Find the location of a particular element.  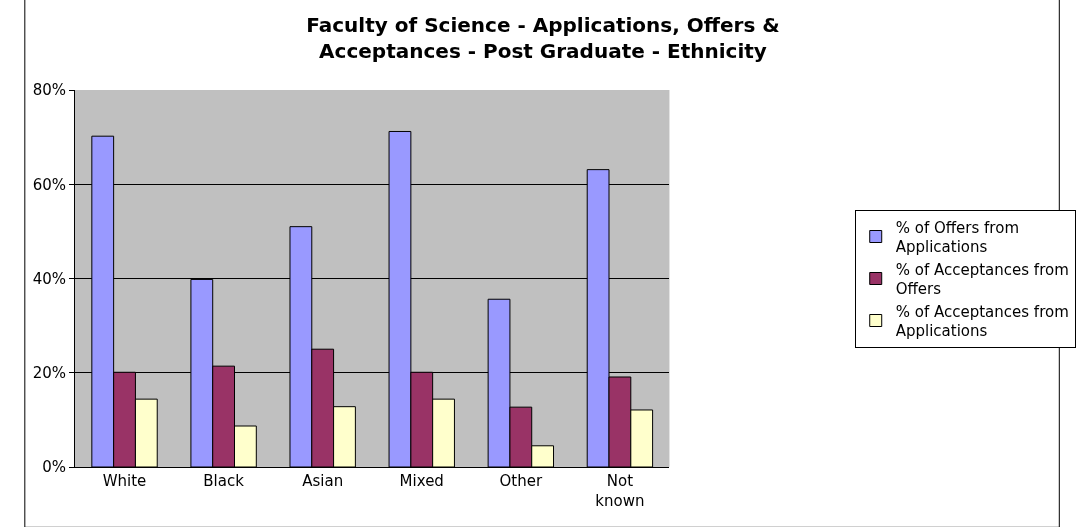

x-tick-label: Asian is located at coordinates (323, 481).